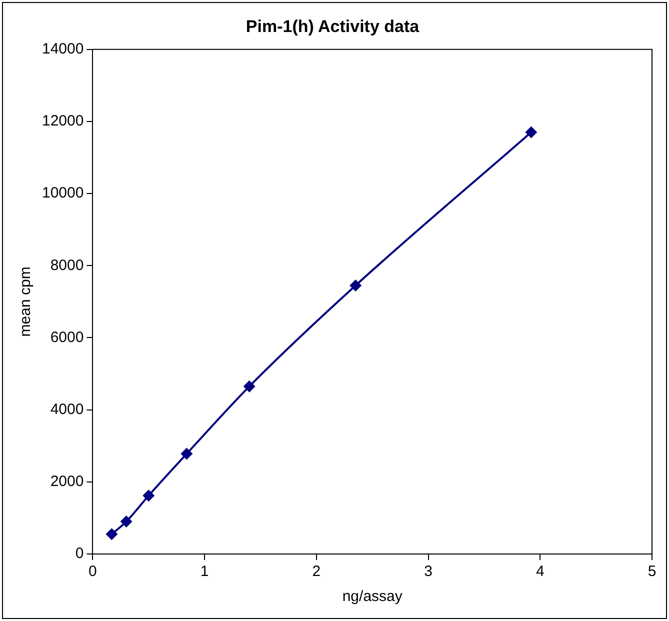 Image resolution: width=669 pixels, height=621 pixels. What do you see at coordinates (92, 571) in the screenshot?
I see `x-tick-label: 0` at bounding box center [92, 571].